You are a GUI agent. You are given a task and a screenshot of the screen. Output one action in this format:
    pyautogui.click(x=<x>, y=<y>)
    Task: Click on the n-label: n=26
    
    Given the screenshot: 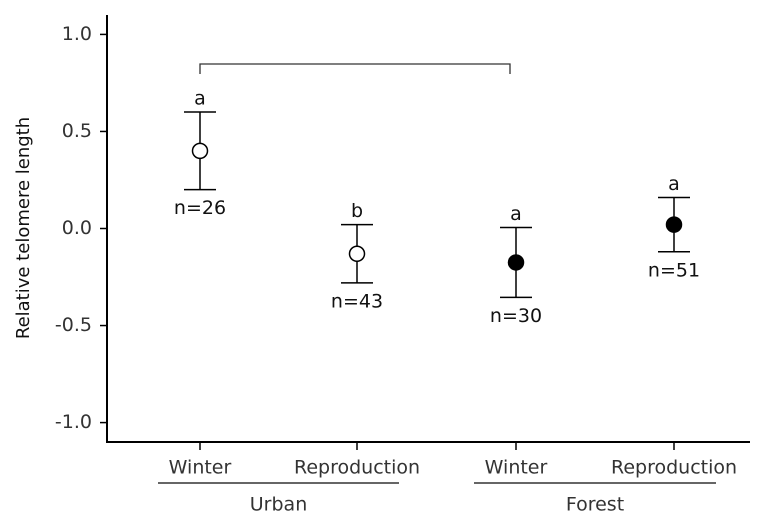 What is the action you would take?
    pyautogui.click(x=200, y=208)
    